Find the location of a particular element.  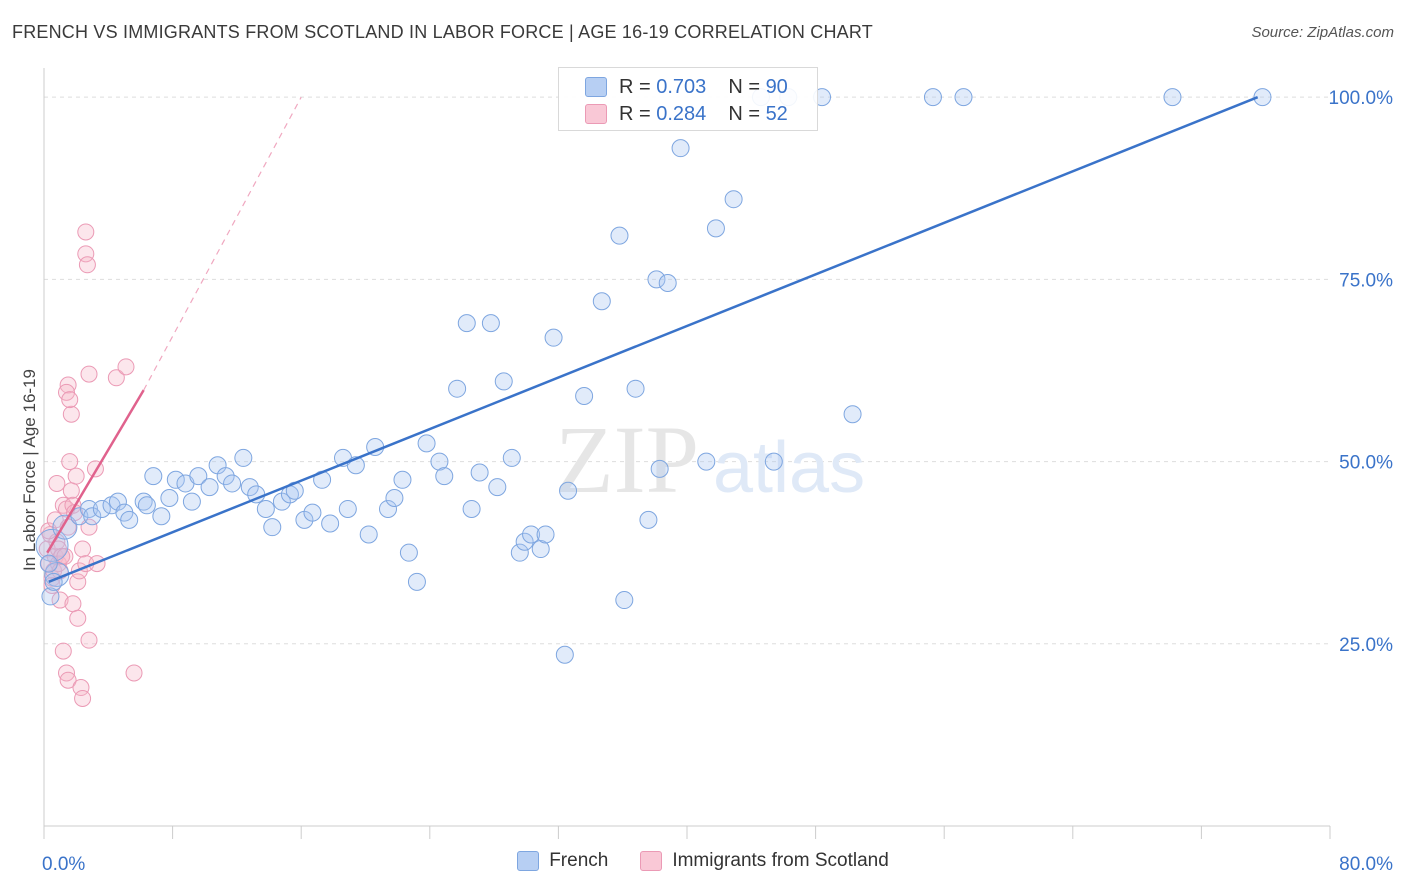

source-label: Source: ZipAtlas.com is located at coordinates (1322, 32).